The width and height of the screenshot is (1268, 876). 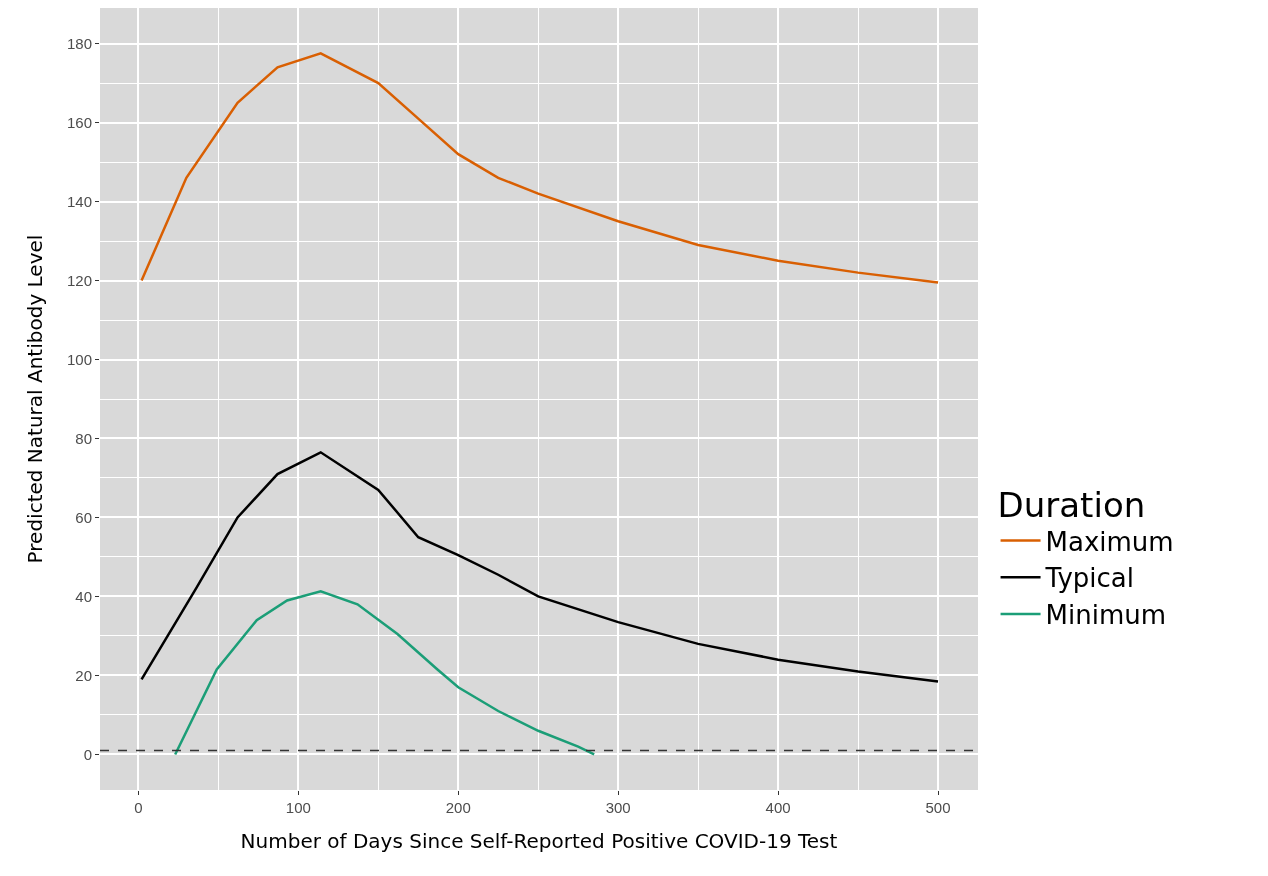 What do you see at coordinates (79, 43) in the screenshot?
I see `y-tick-label: 180` at bounding box center [79, 43].